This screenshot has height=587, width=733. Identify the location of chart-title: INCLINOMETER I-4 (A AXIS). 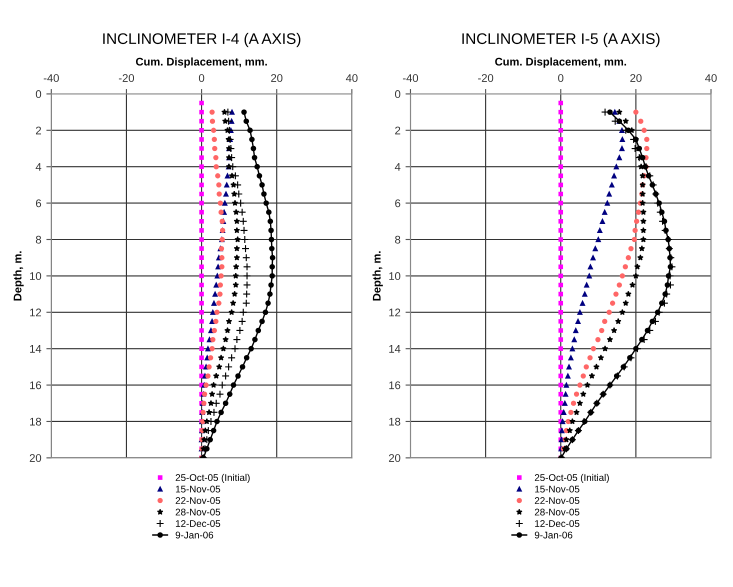
(201, 40).